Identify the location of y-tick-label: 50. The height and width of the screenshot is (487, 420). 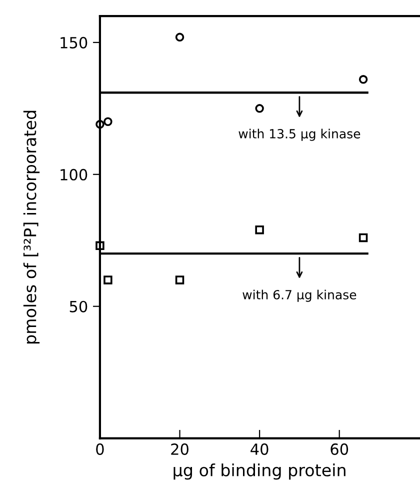
(79, 306).